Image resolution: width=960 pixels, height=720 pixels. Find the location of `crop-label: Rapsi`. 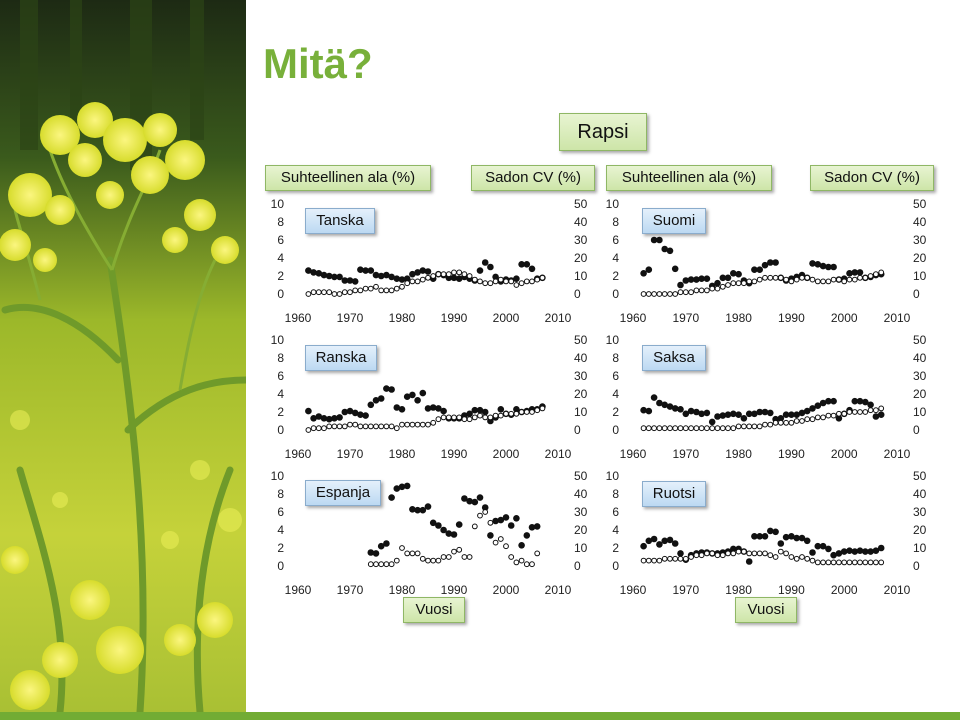

crop-label: Rapsi is located at coordinates (603, 132).